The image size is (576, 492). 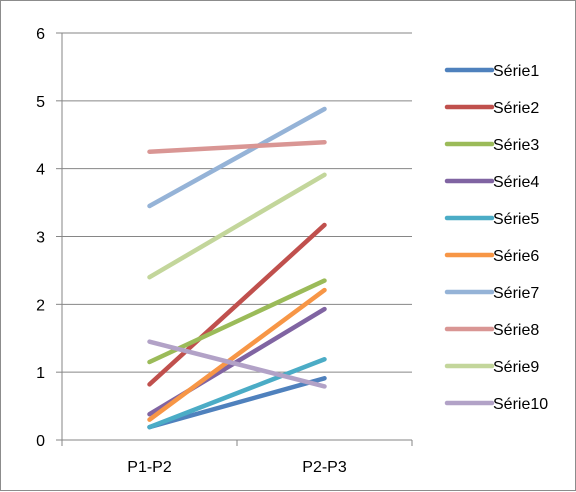 What do you see at coordinates (324, 467) in the screenshot?
I see `x-tick-label-1: P2-P3` at bounding box center [324, 467].